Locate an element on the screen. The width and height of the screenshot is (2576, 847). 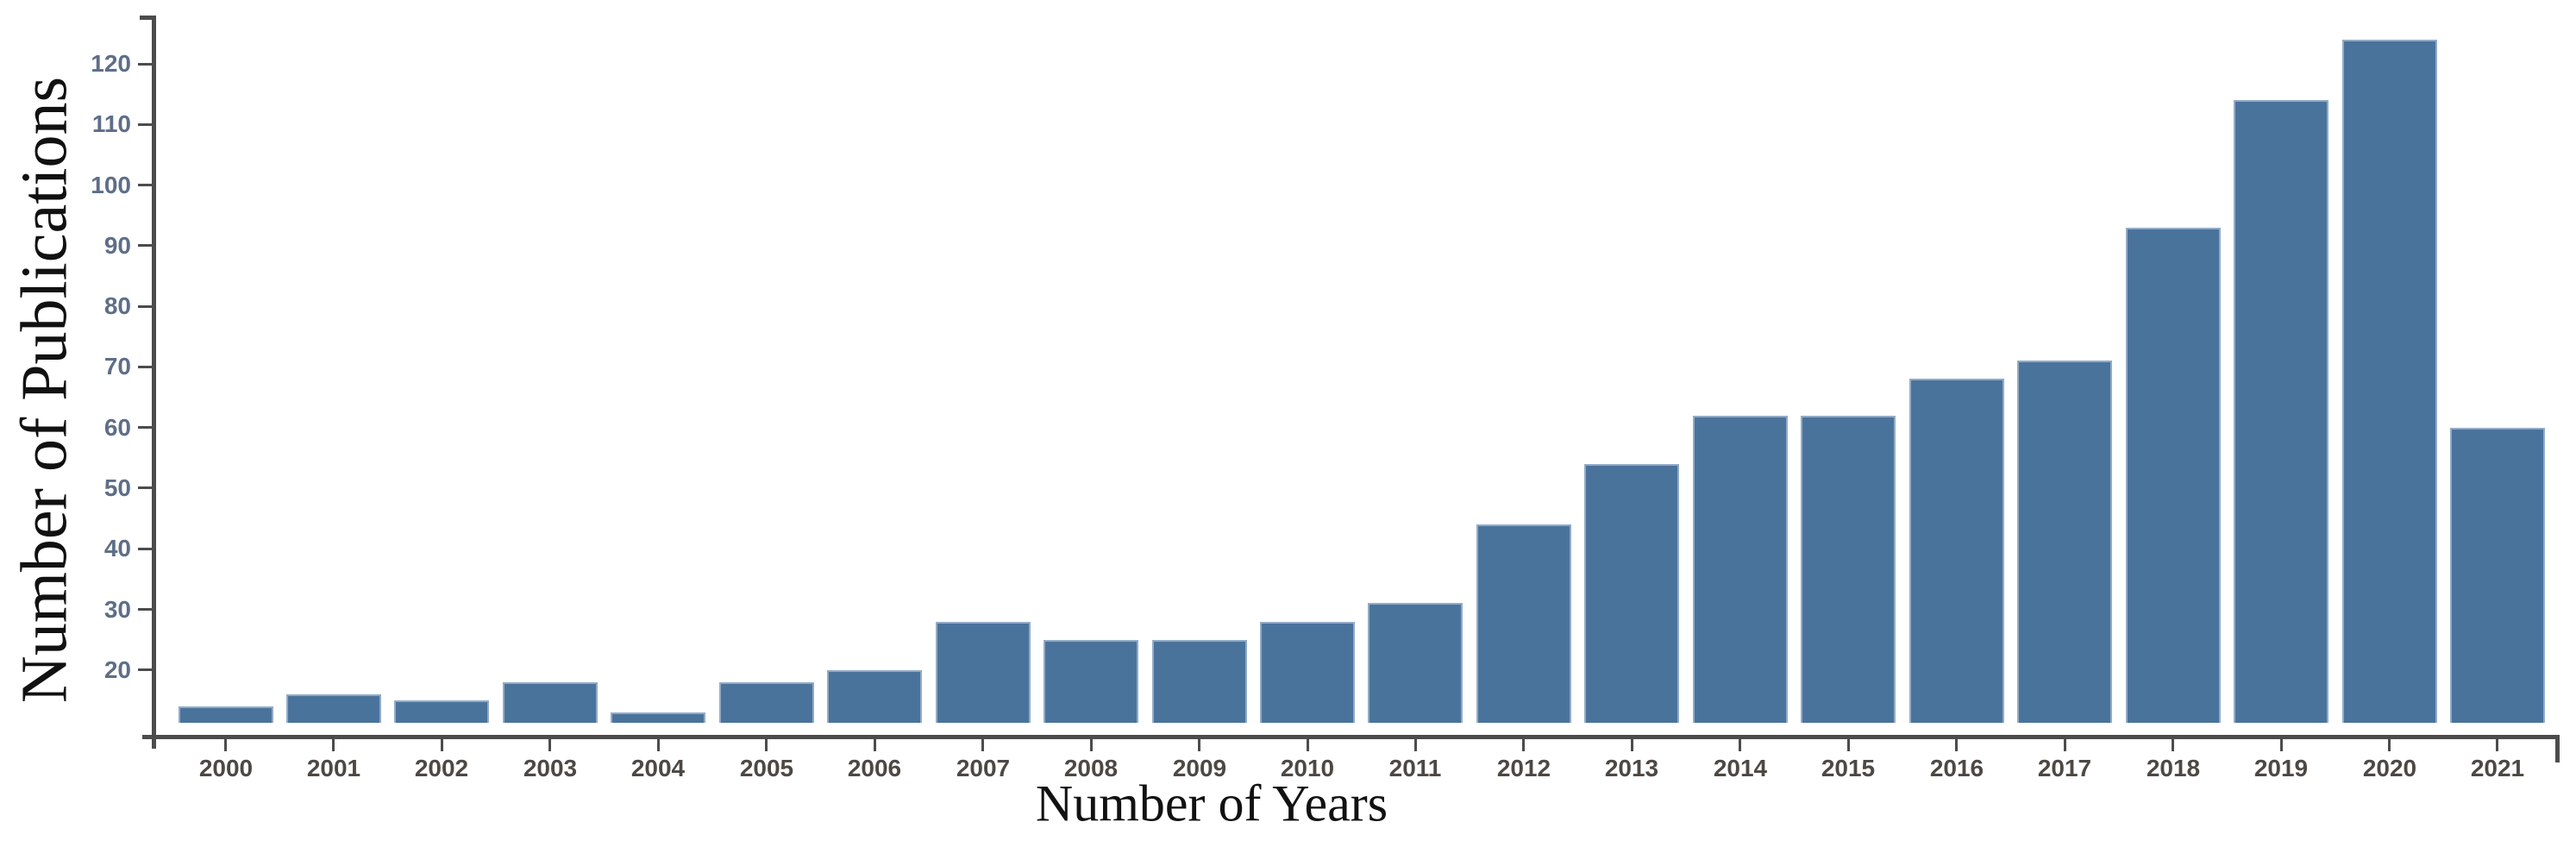
y-tick-label: 50 is located at coordinates (117, 488).